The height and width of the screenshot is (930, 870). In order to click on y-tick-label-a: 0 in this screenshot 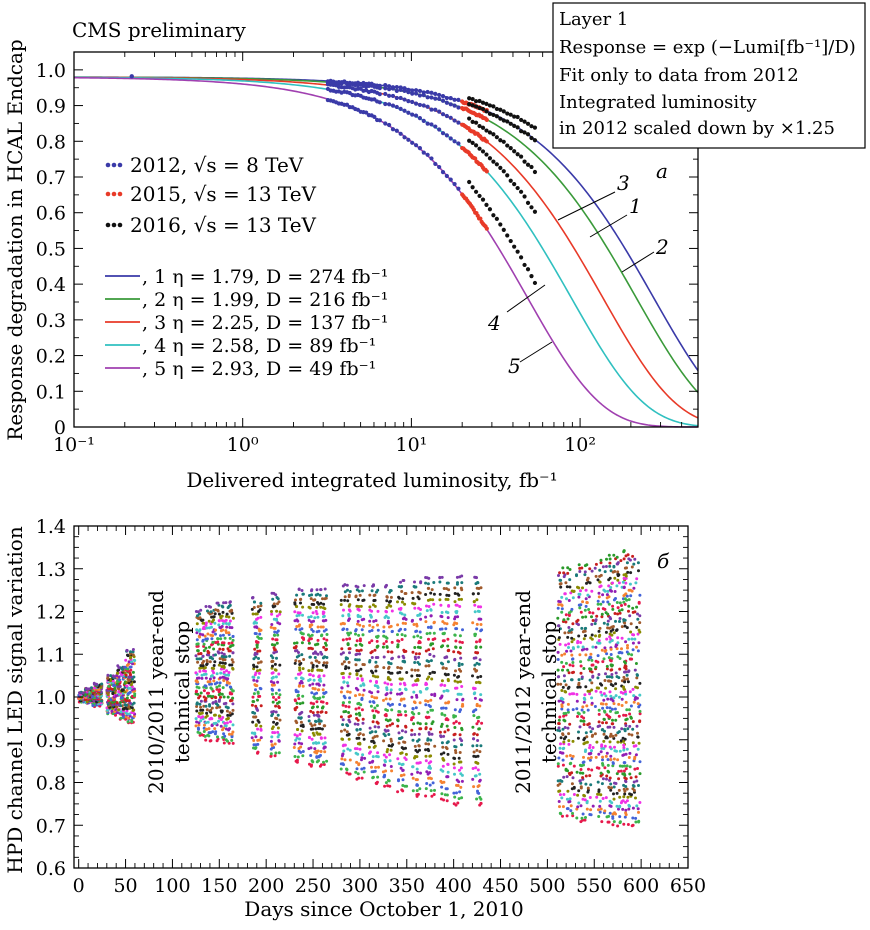, I will do `click(60, 428)`.